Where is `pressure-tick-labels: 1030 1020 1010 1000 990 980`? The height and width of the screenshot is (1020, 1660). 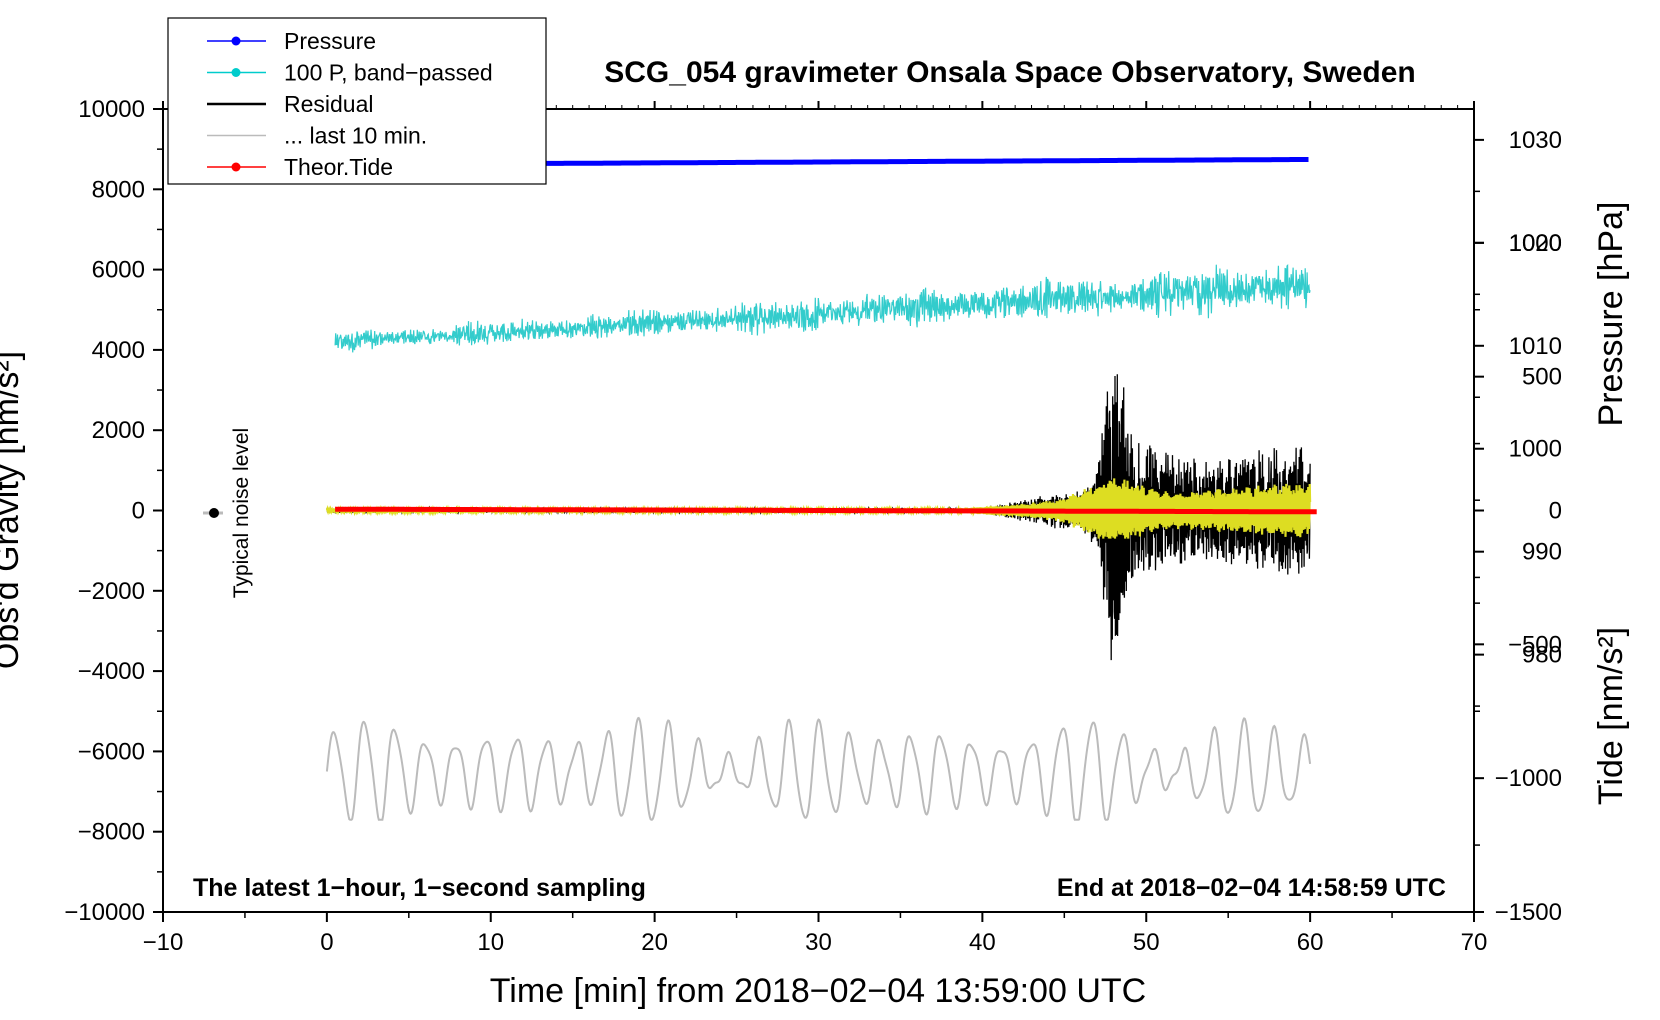
pressure-tick-labels: 1030 1020 1010 1000 990 980 is located at coordinates (1535, 398).